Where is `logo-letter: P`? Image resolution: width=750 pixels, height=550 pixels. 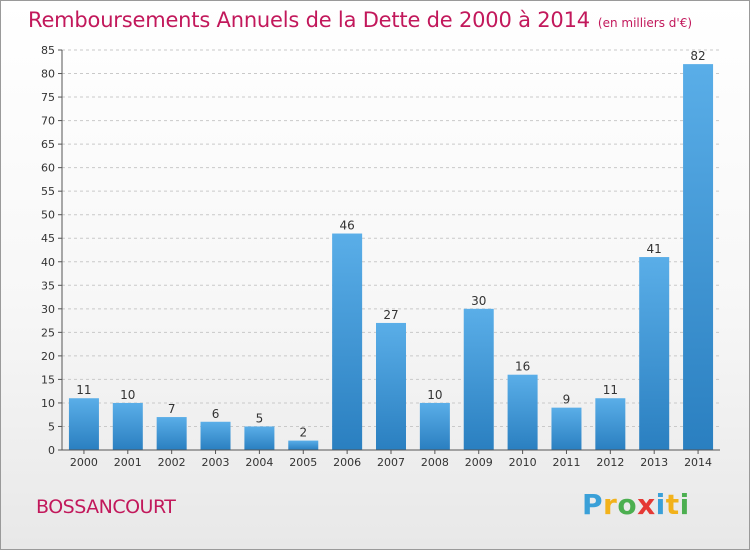
logo-letter: P is located at coordinates (593, 504).